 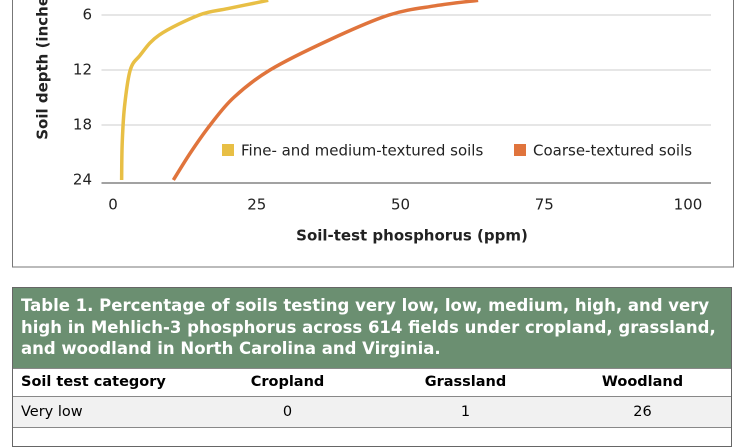 What do you see at coordinates (412, 236) in the screenshot?
I see `x-axis-title: Soil-test phosphorus (ppm)` at bounding box center [412, 236].